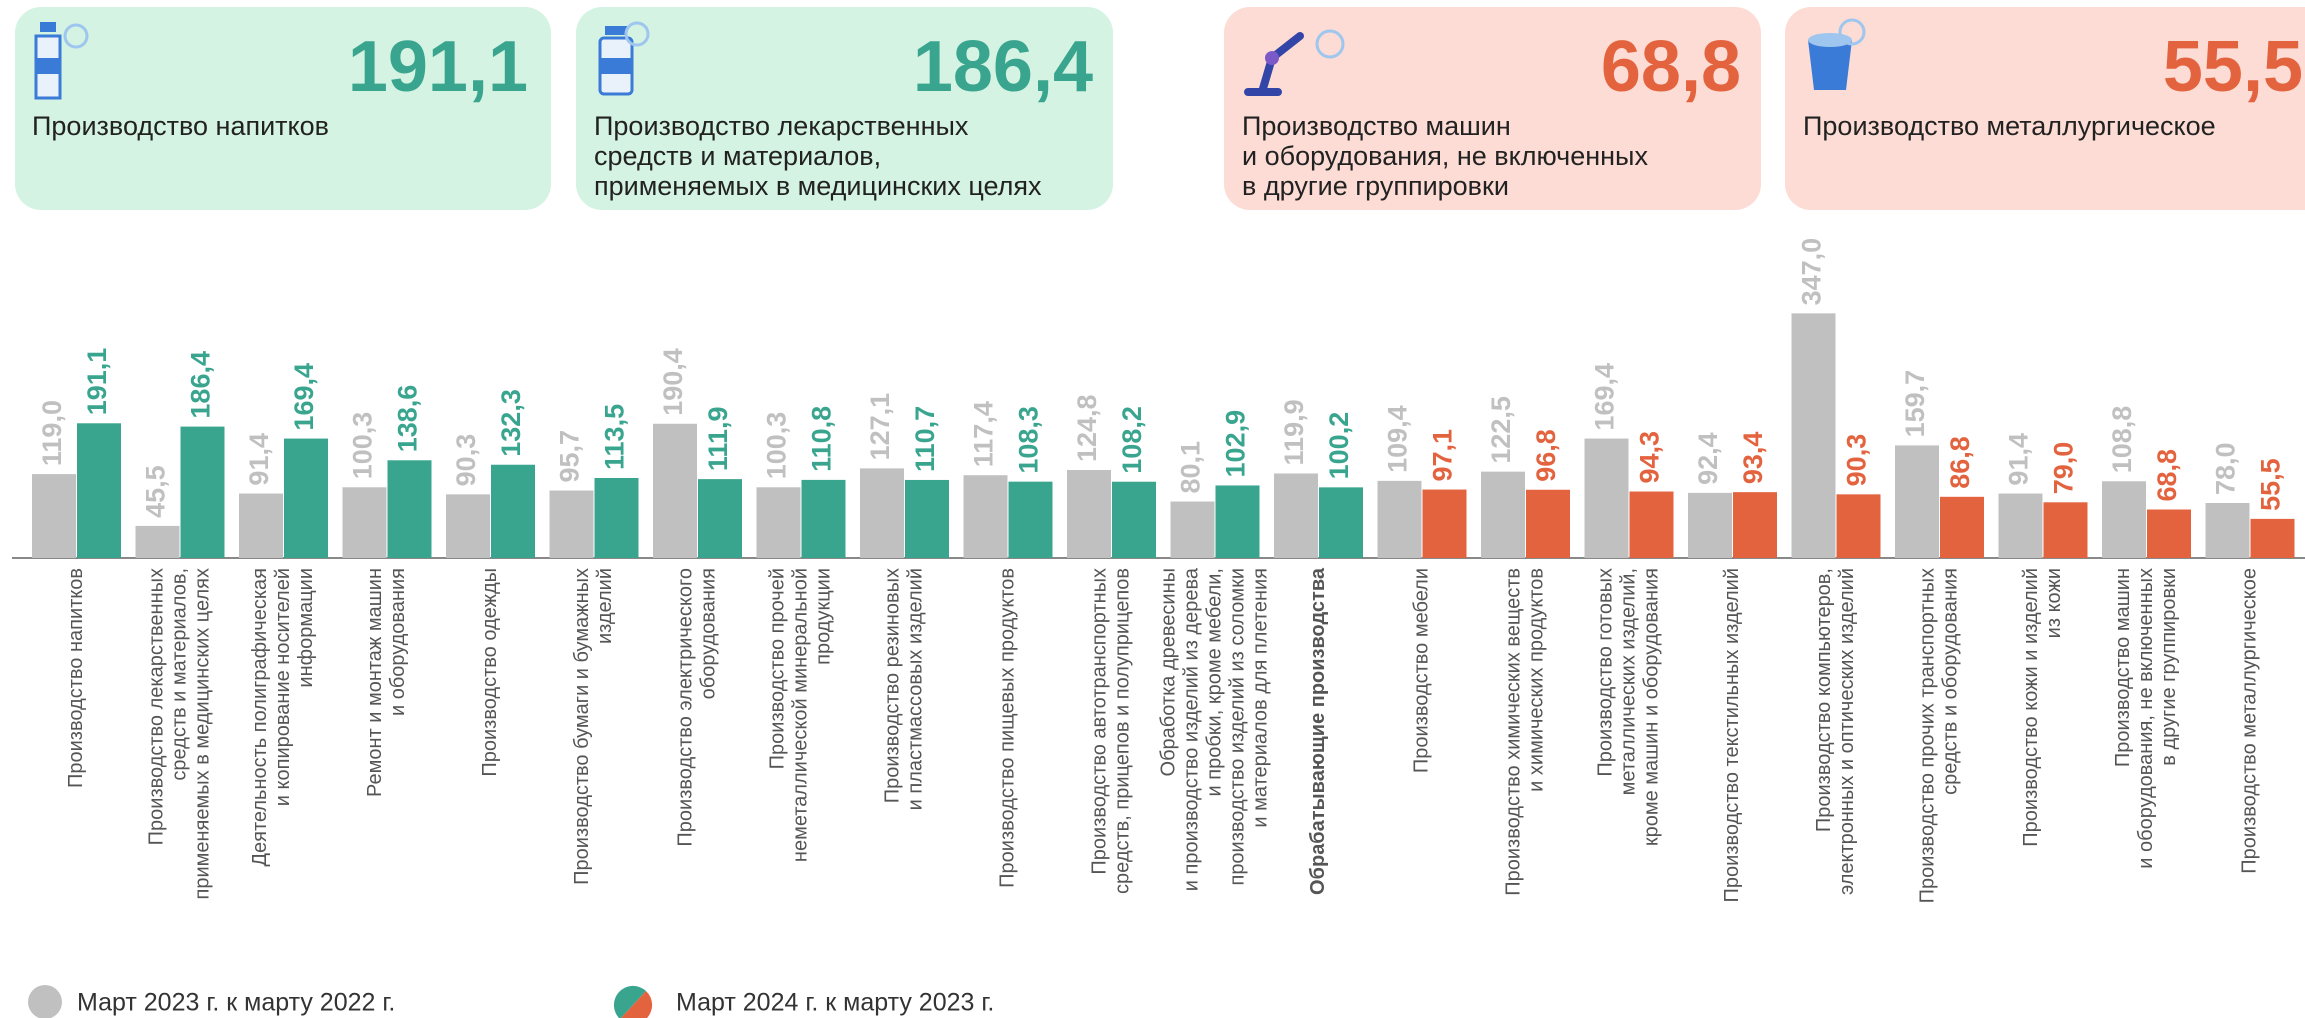 Image resolution: width=2305 pixels, height=1018 pixels. Describe the element at coordinates (2064, 468) in the screenshot. I see `value-label: 79,0` at that location.